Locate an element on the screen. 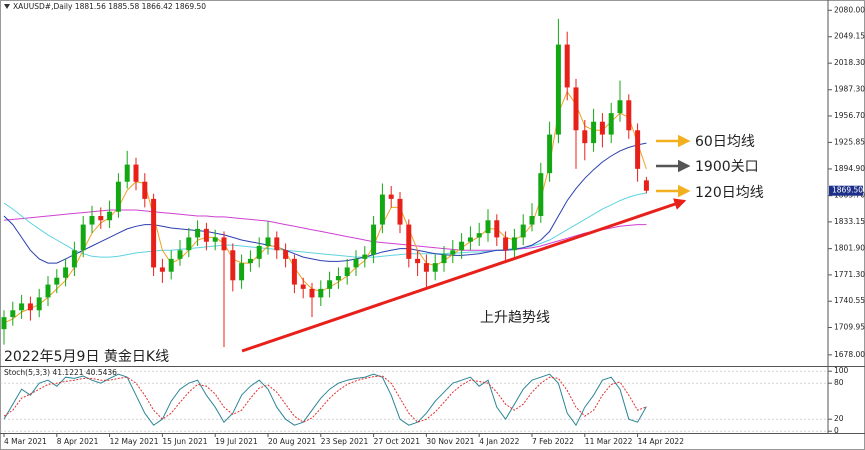  x-tick-label: 15 Jun 2021 is located at coordinates (184, 441).